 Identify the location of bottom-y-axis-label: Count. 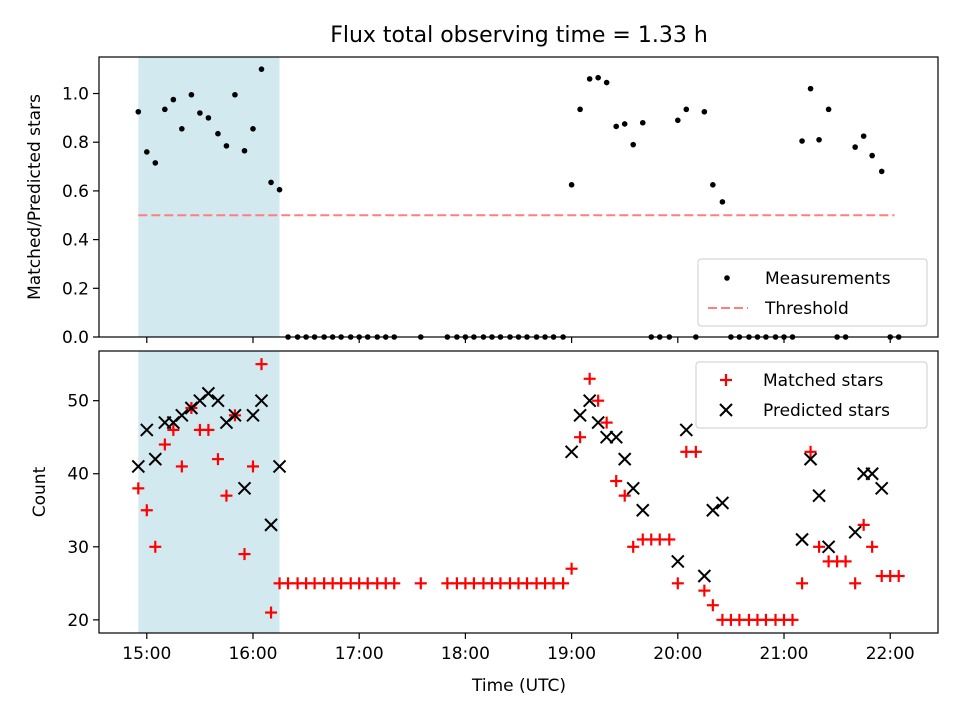
(40, 491).